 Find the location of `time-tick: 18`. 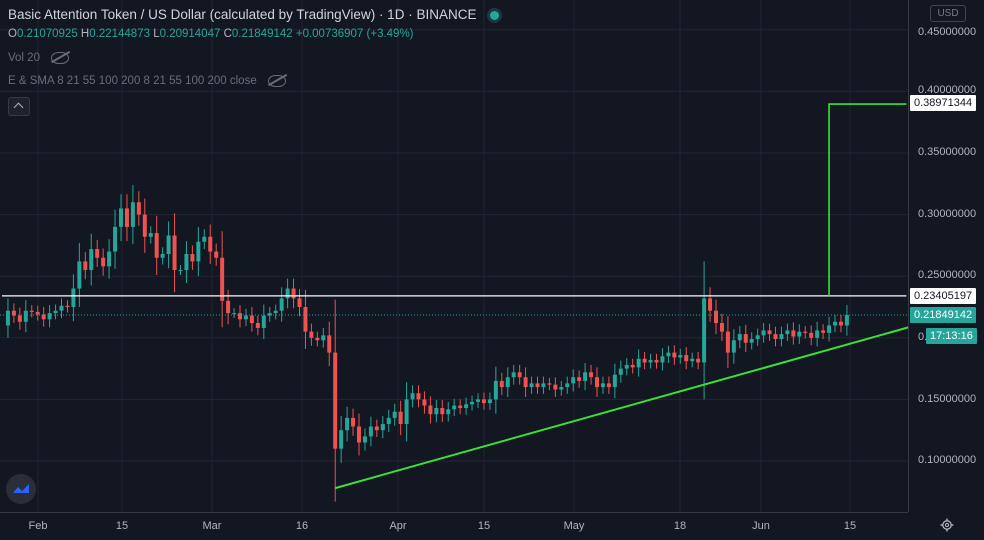

time-tick: 18 is located at coordinates (680, 526).